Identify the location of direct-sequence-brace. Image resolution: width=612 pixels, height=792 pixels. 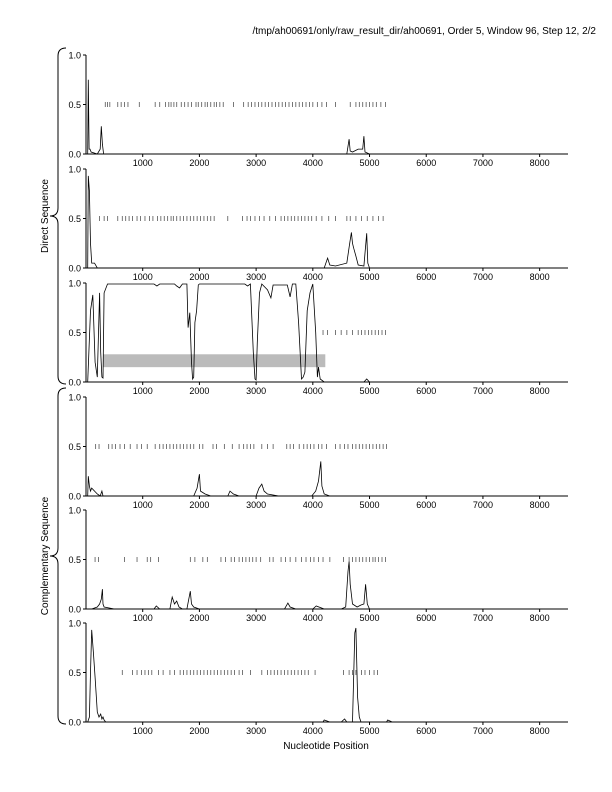
(58, 216).